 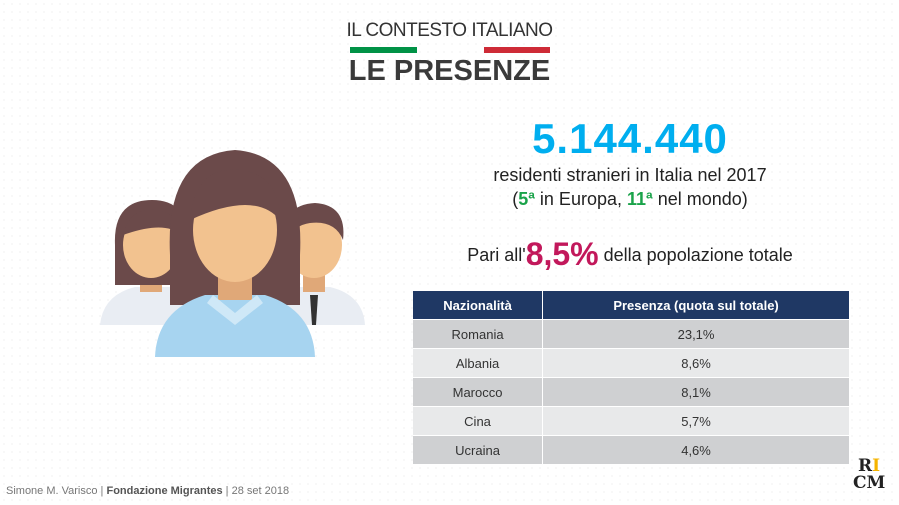 I want to click on footer-date: 28 set 2018, so click(x=260, y=491).